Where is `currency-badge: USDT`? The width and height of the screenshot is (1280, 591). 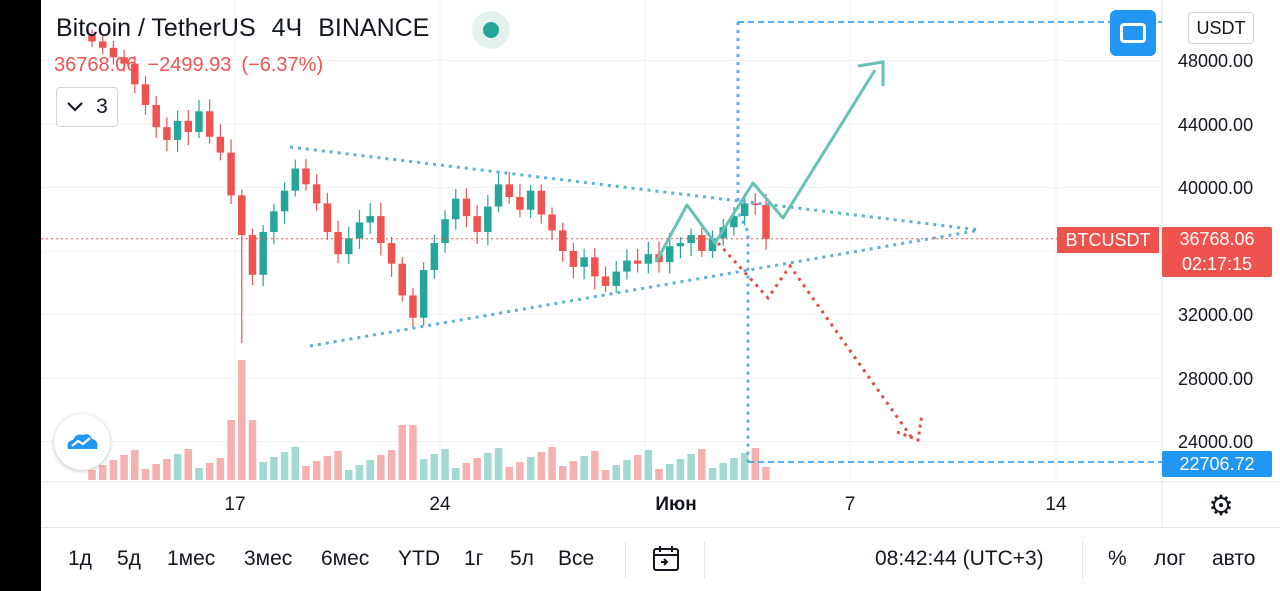 currency-badge: USDT is located at coordinates (1221, 28).